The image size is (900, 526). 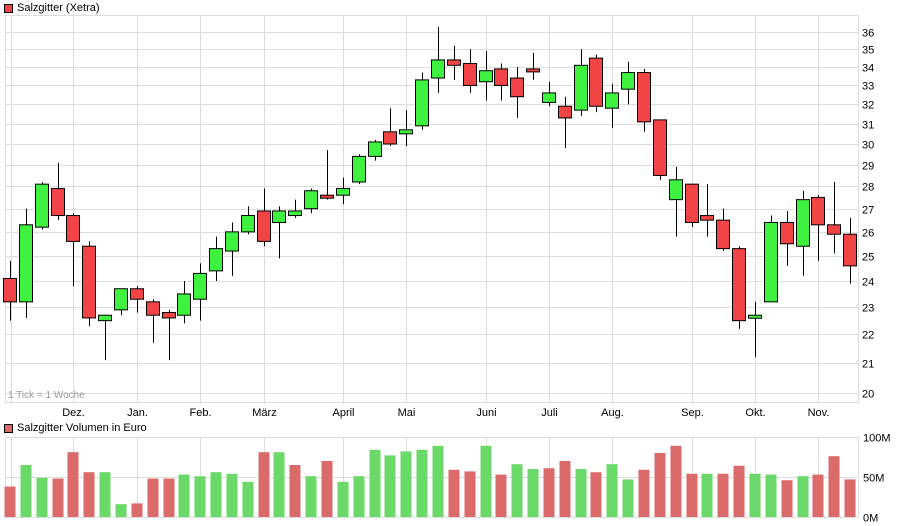 What do you see at coordinates (137, 413) in the screenshot?
I see `month-label: Jan.` at bounding box center [137, 413].